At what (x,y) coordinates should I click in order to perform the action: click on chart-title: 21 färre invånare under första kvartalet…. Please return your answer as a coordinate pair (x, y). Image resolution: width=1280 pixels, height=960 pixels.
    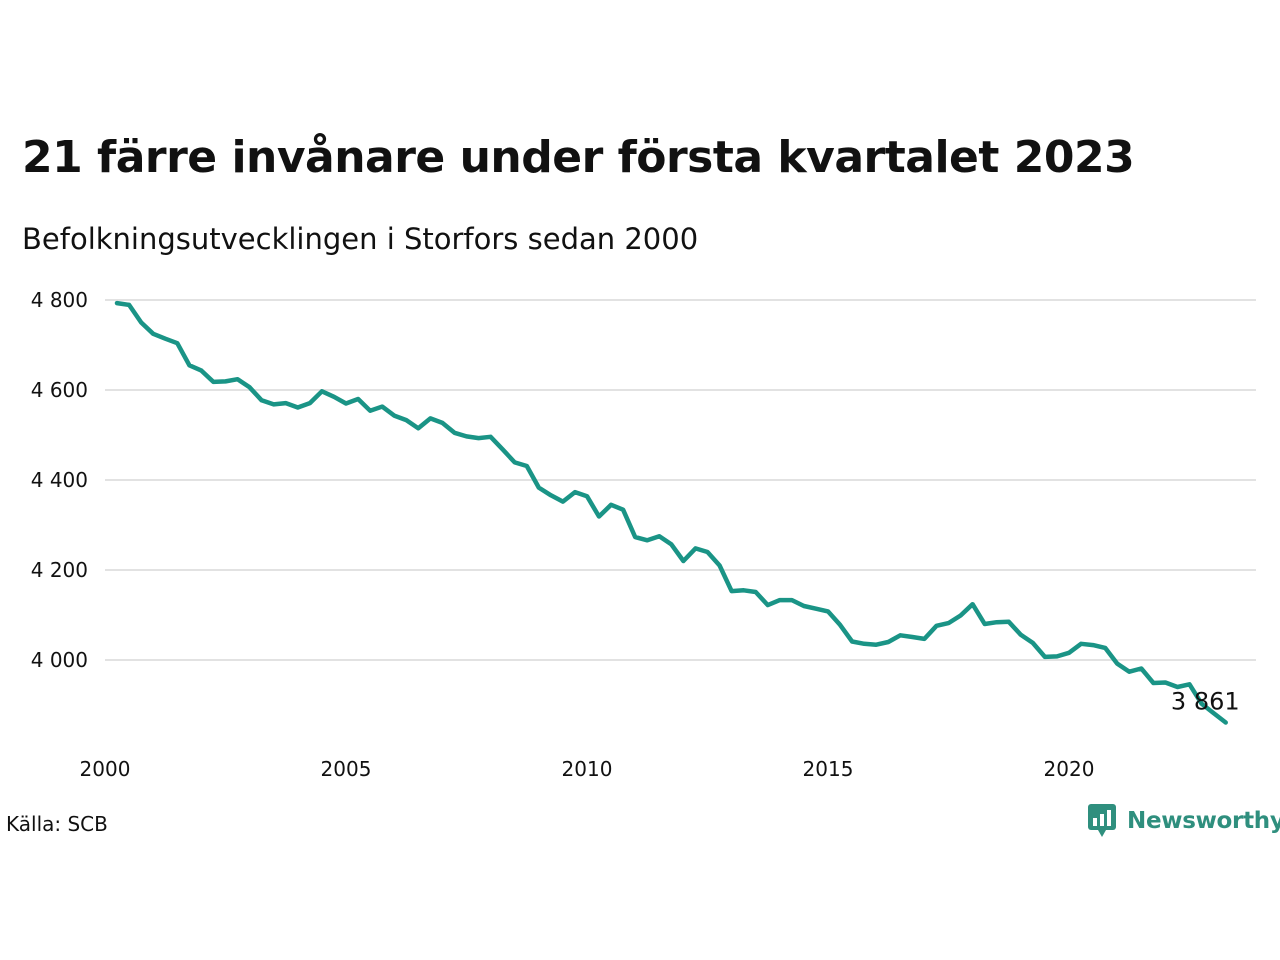
    Looking at the image, I should click on (578, 157).